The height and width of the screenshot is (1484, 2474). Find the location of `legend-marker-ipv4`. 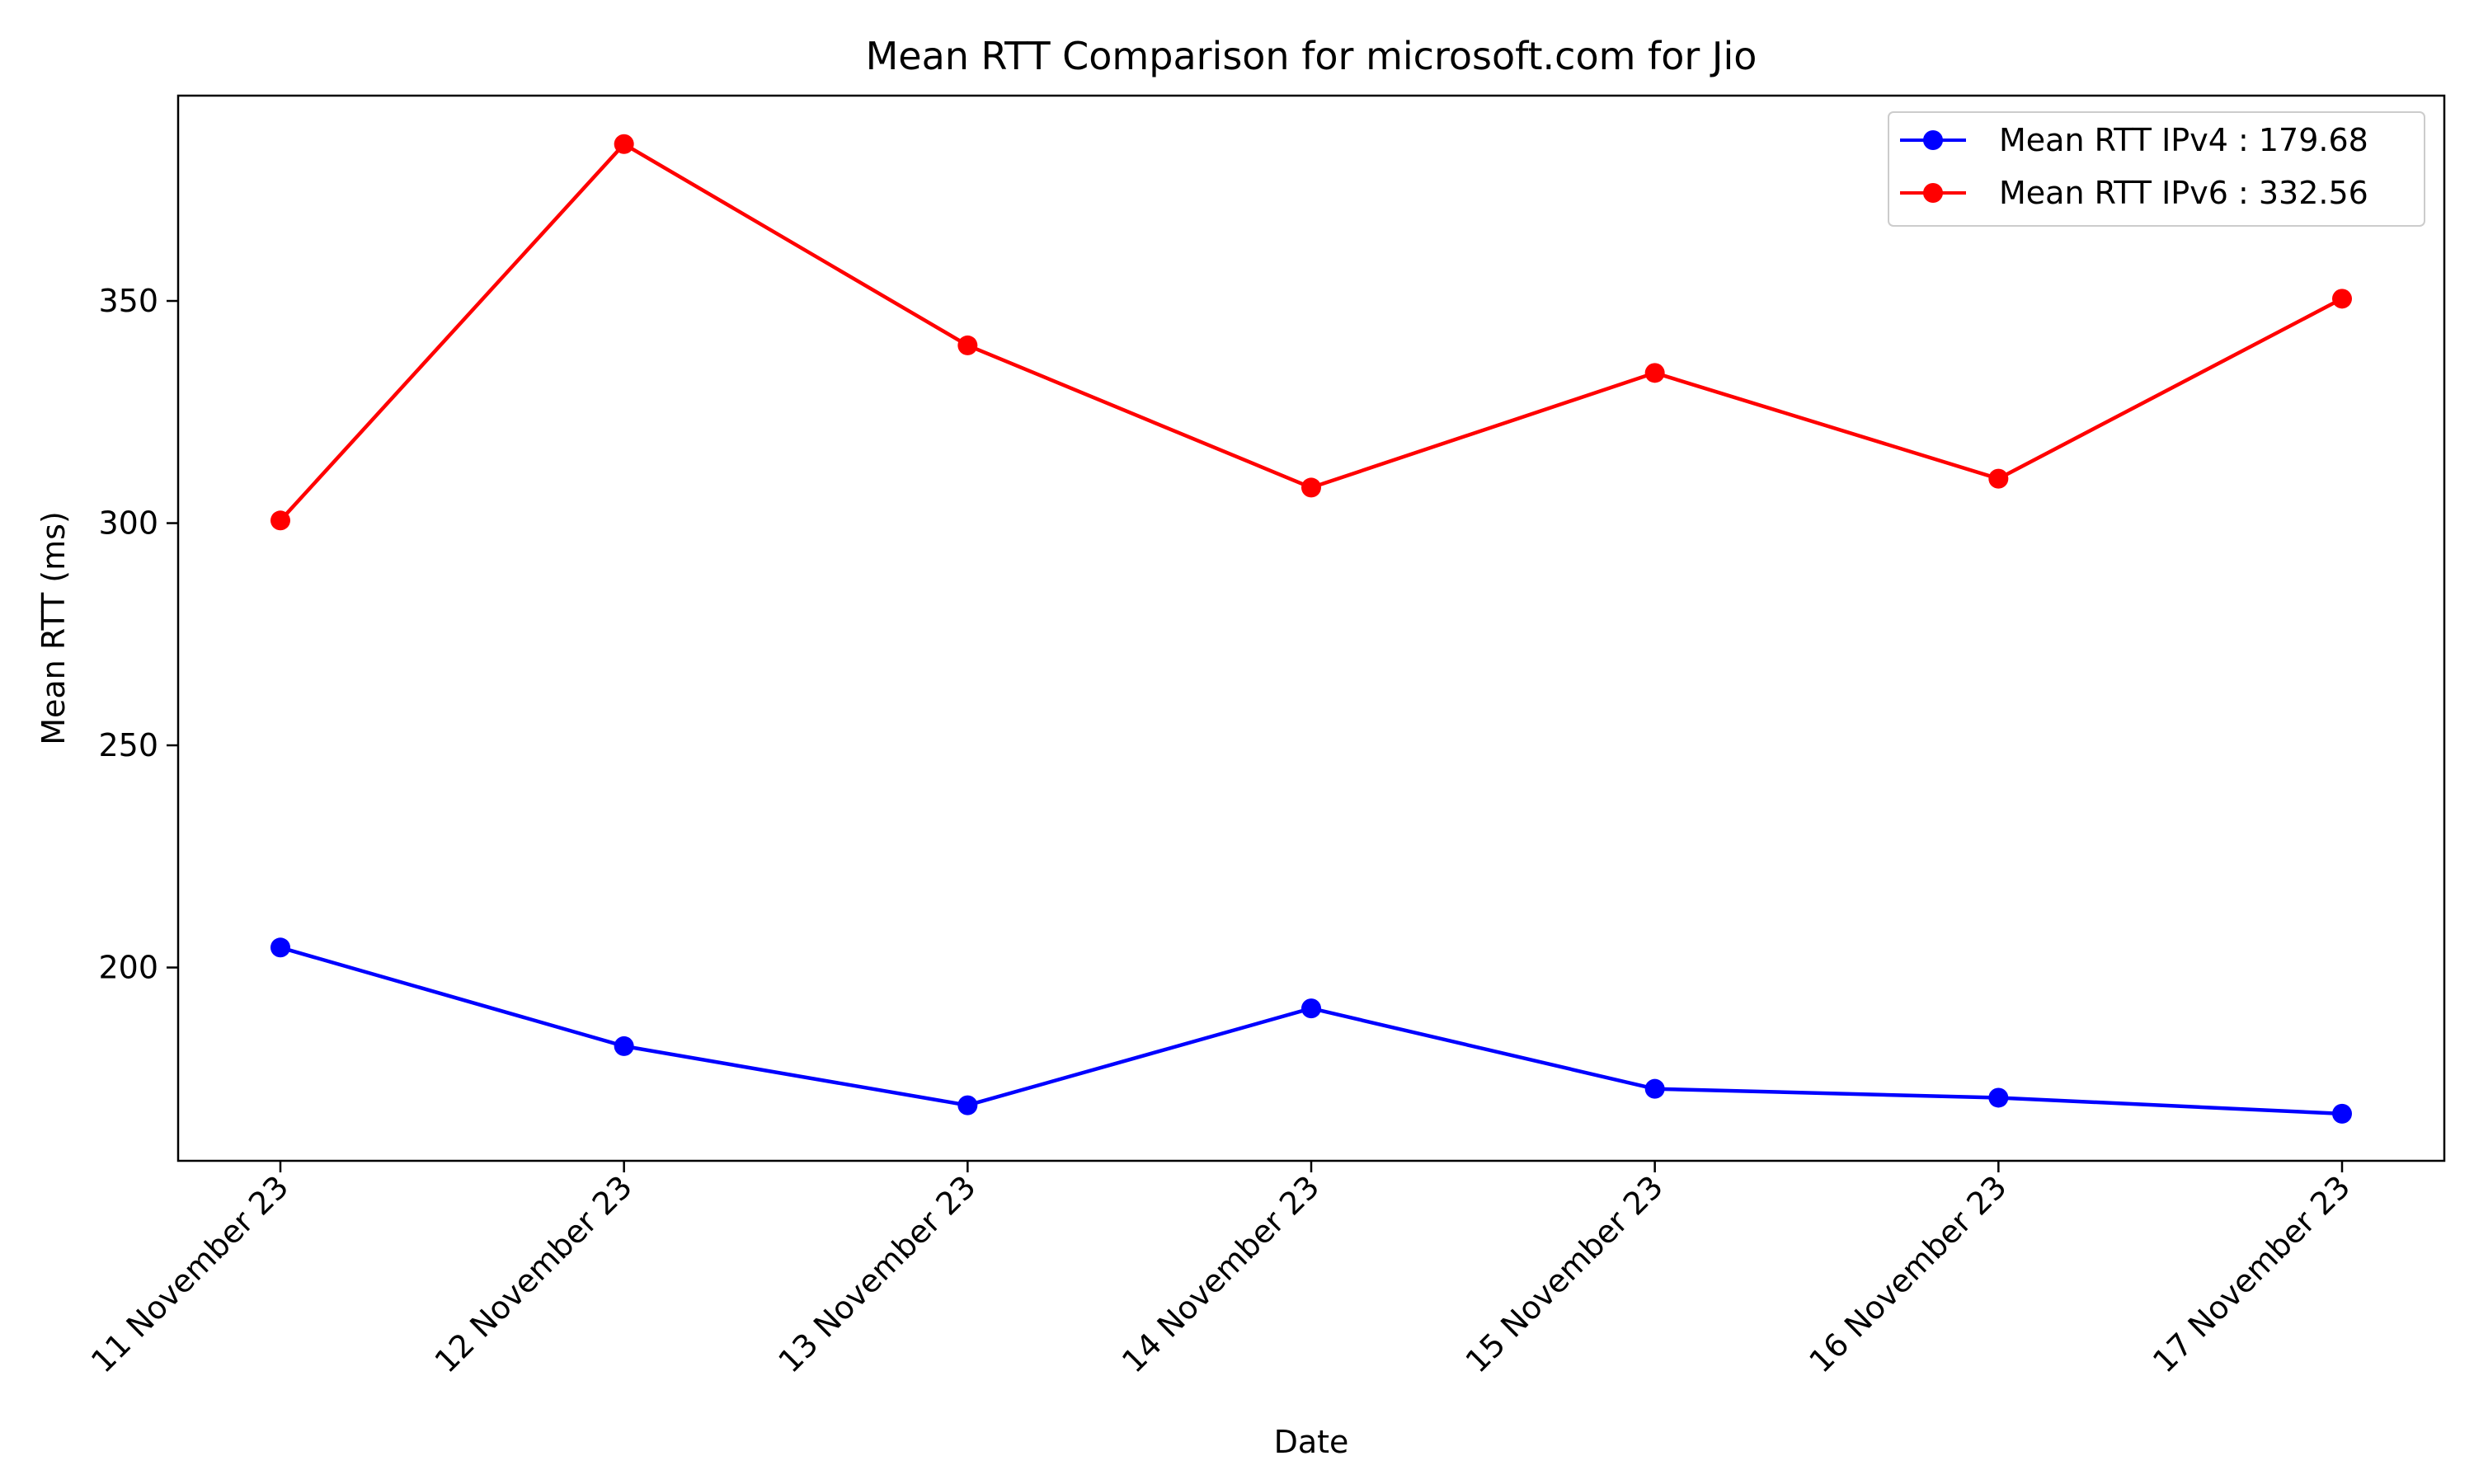

legend-marker-ipv4 is located at coordinates (1933, 140).